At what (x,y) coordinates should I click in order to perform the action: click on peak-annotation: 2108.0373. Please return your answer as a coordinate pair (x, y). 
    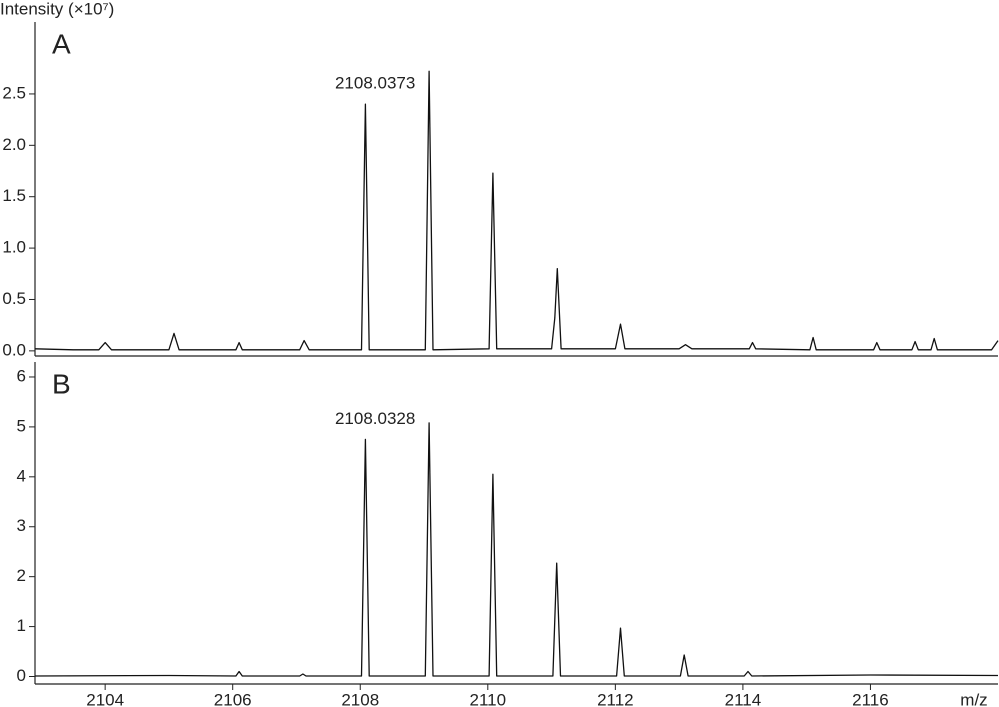
    Looking at the image, I should click on (375, 83).